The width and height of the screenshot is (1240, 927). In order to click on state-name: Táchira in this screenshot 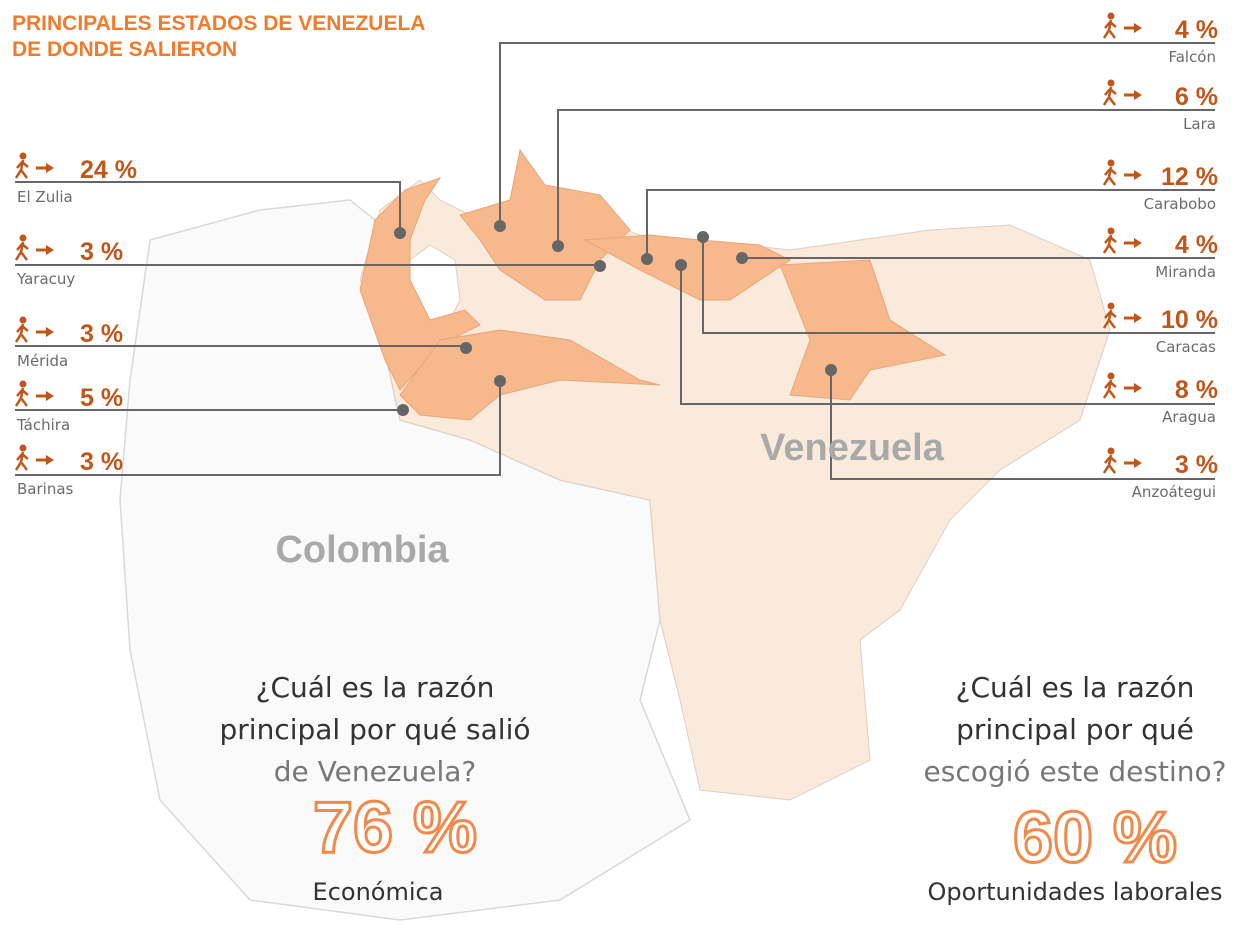, I will do `click(43, 425)`.